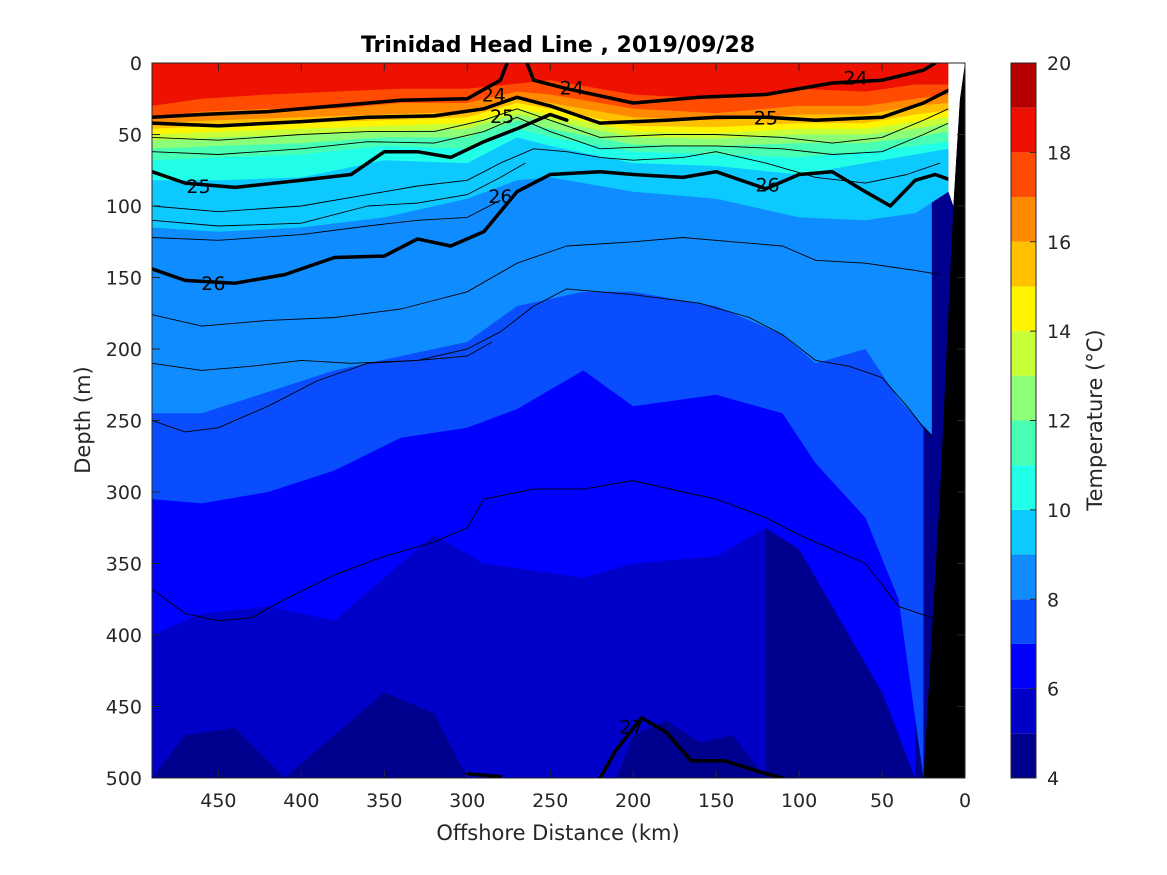 This screenshot has width=1167, height=875. What do you see at coordinates (124, 493) in the screenshot?
I see `y-tick-label-300: 300` at bounding box center [124, 493].